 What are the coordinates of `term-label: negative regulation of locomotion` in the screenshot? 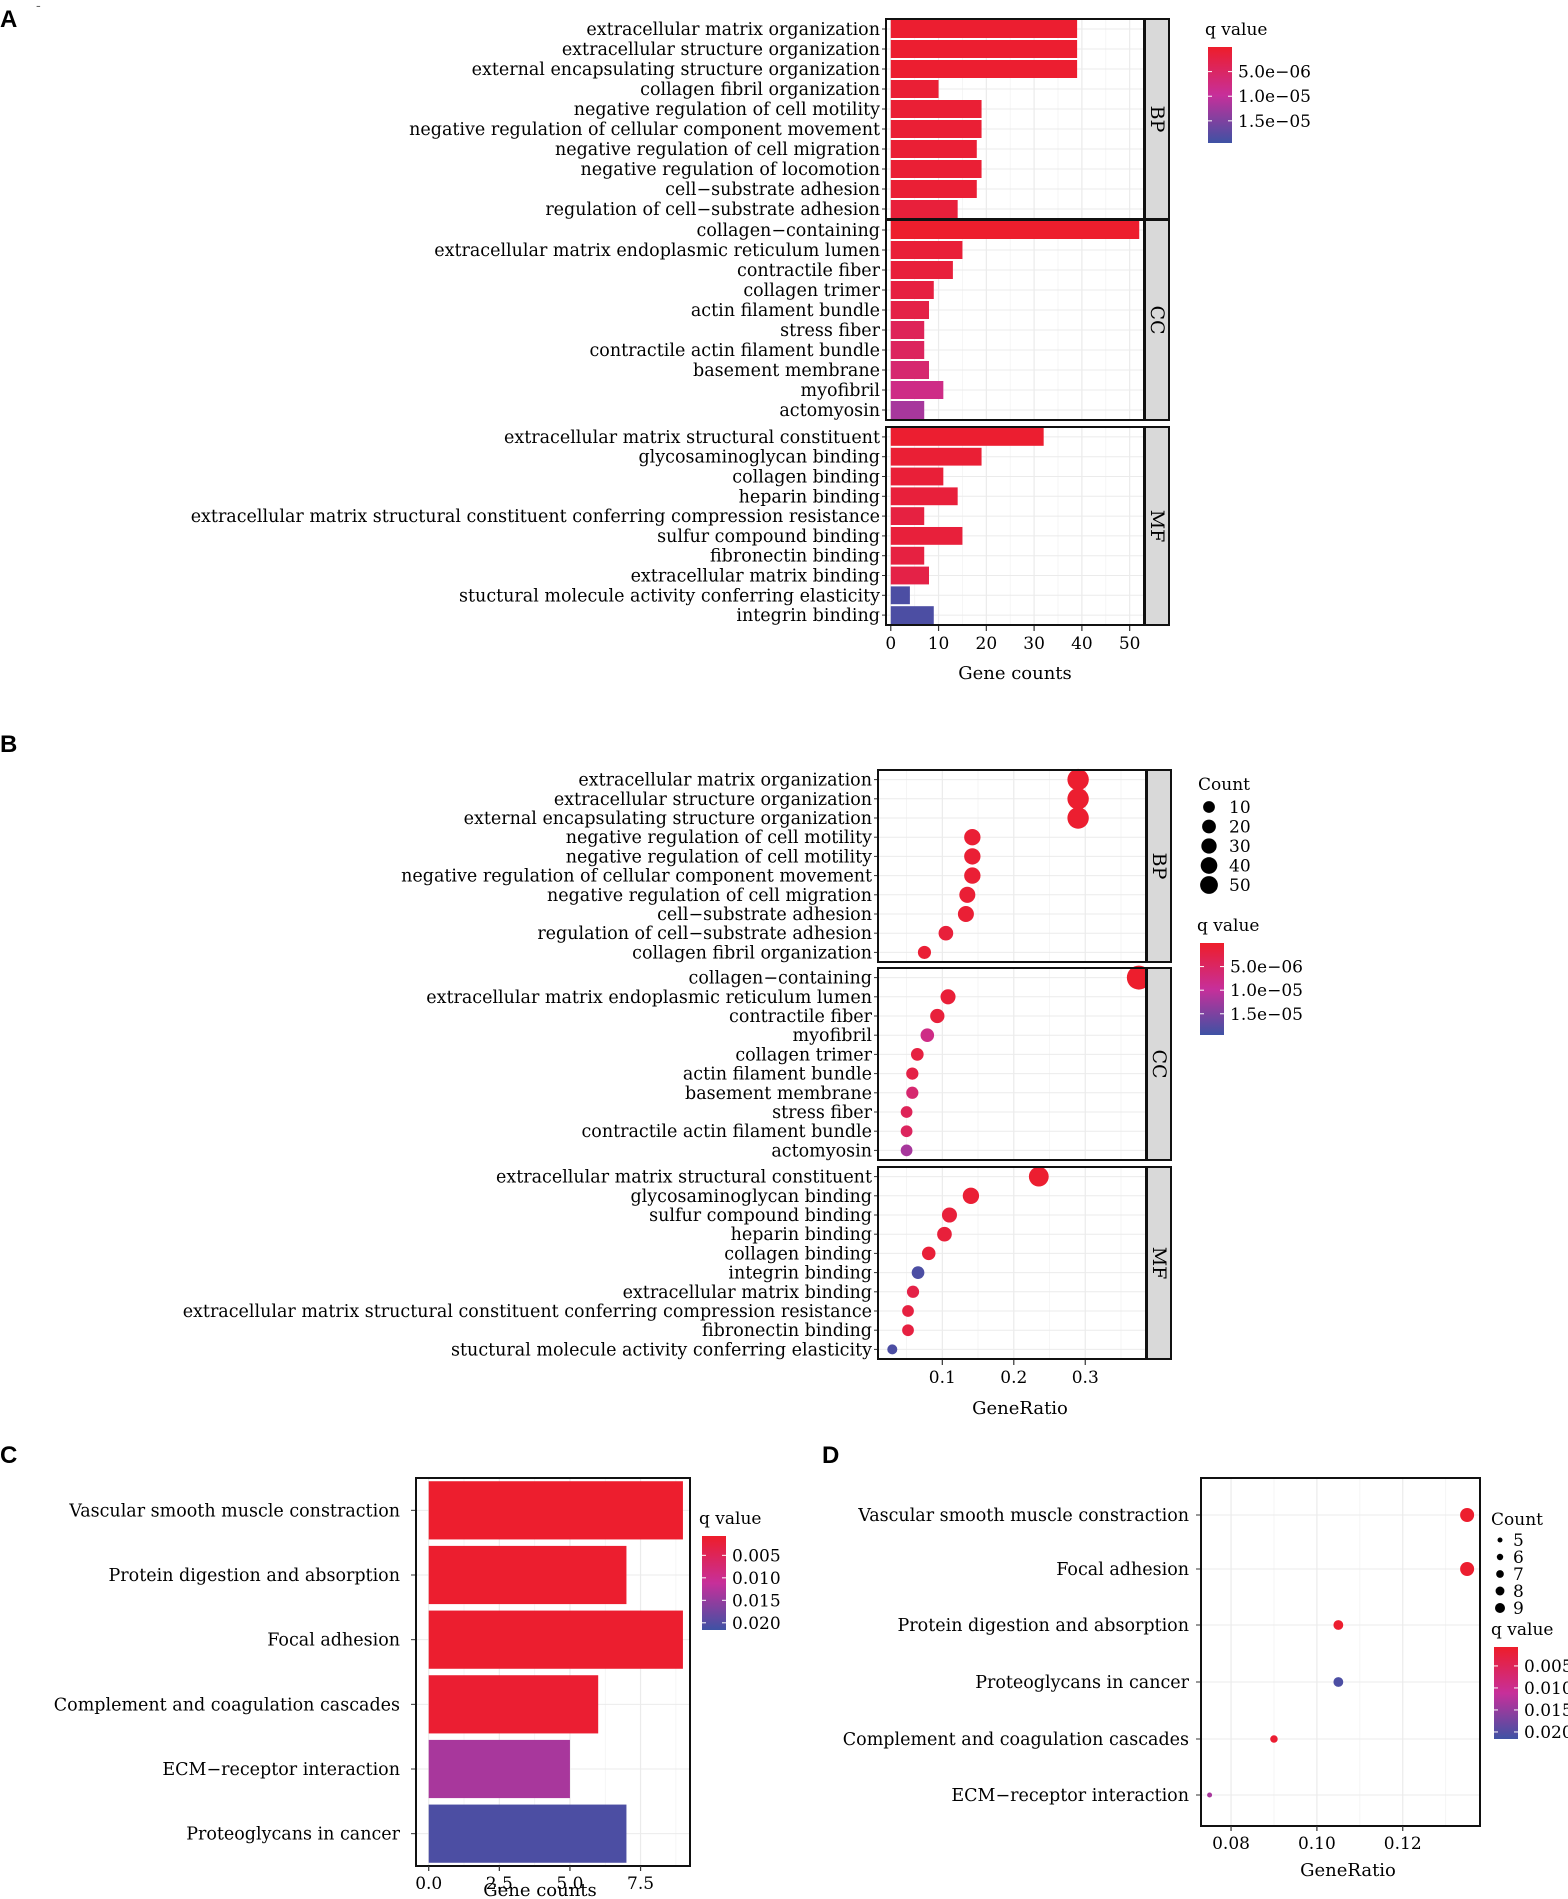 It's located at (730, 170).